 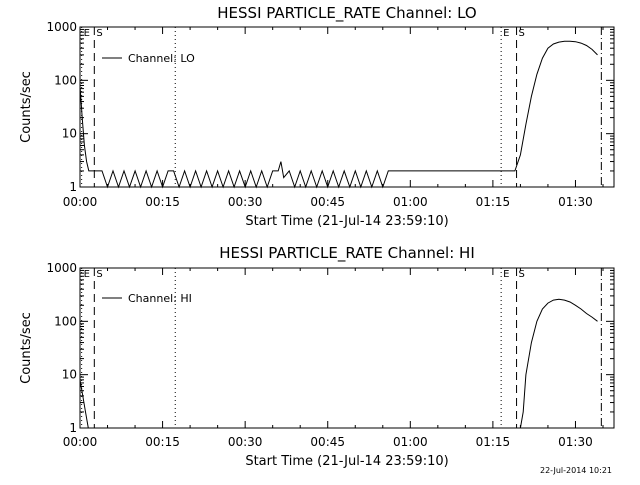 I want to click on legend-label: Channel: HI, so click(x=160, y=298).